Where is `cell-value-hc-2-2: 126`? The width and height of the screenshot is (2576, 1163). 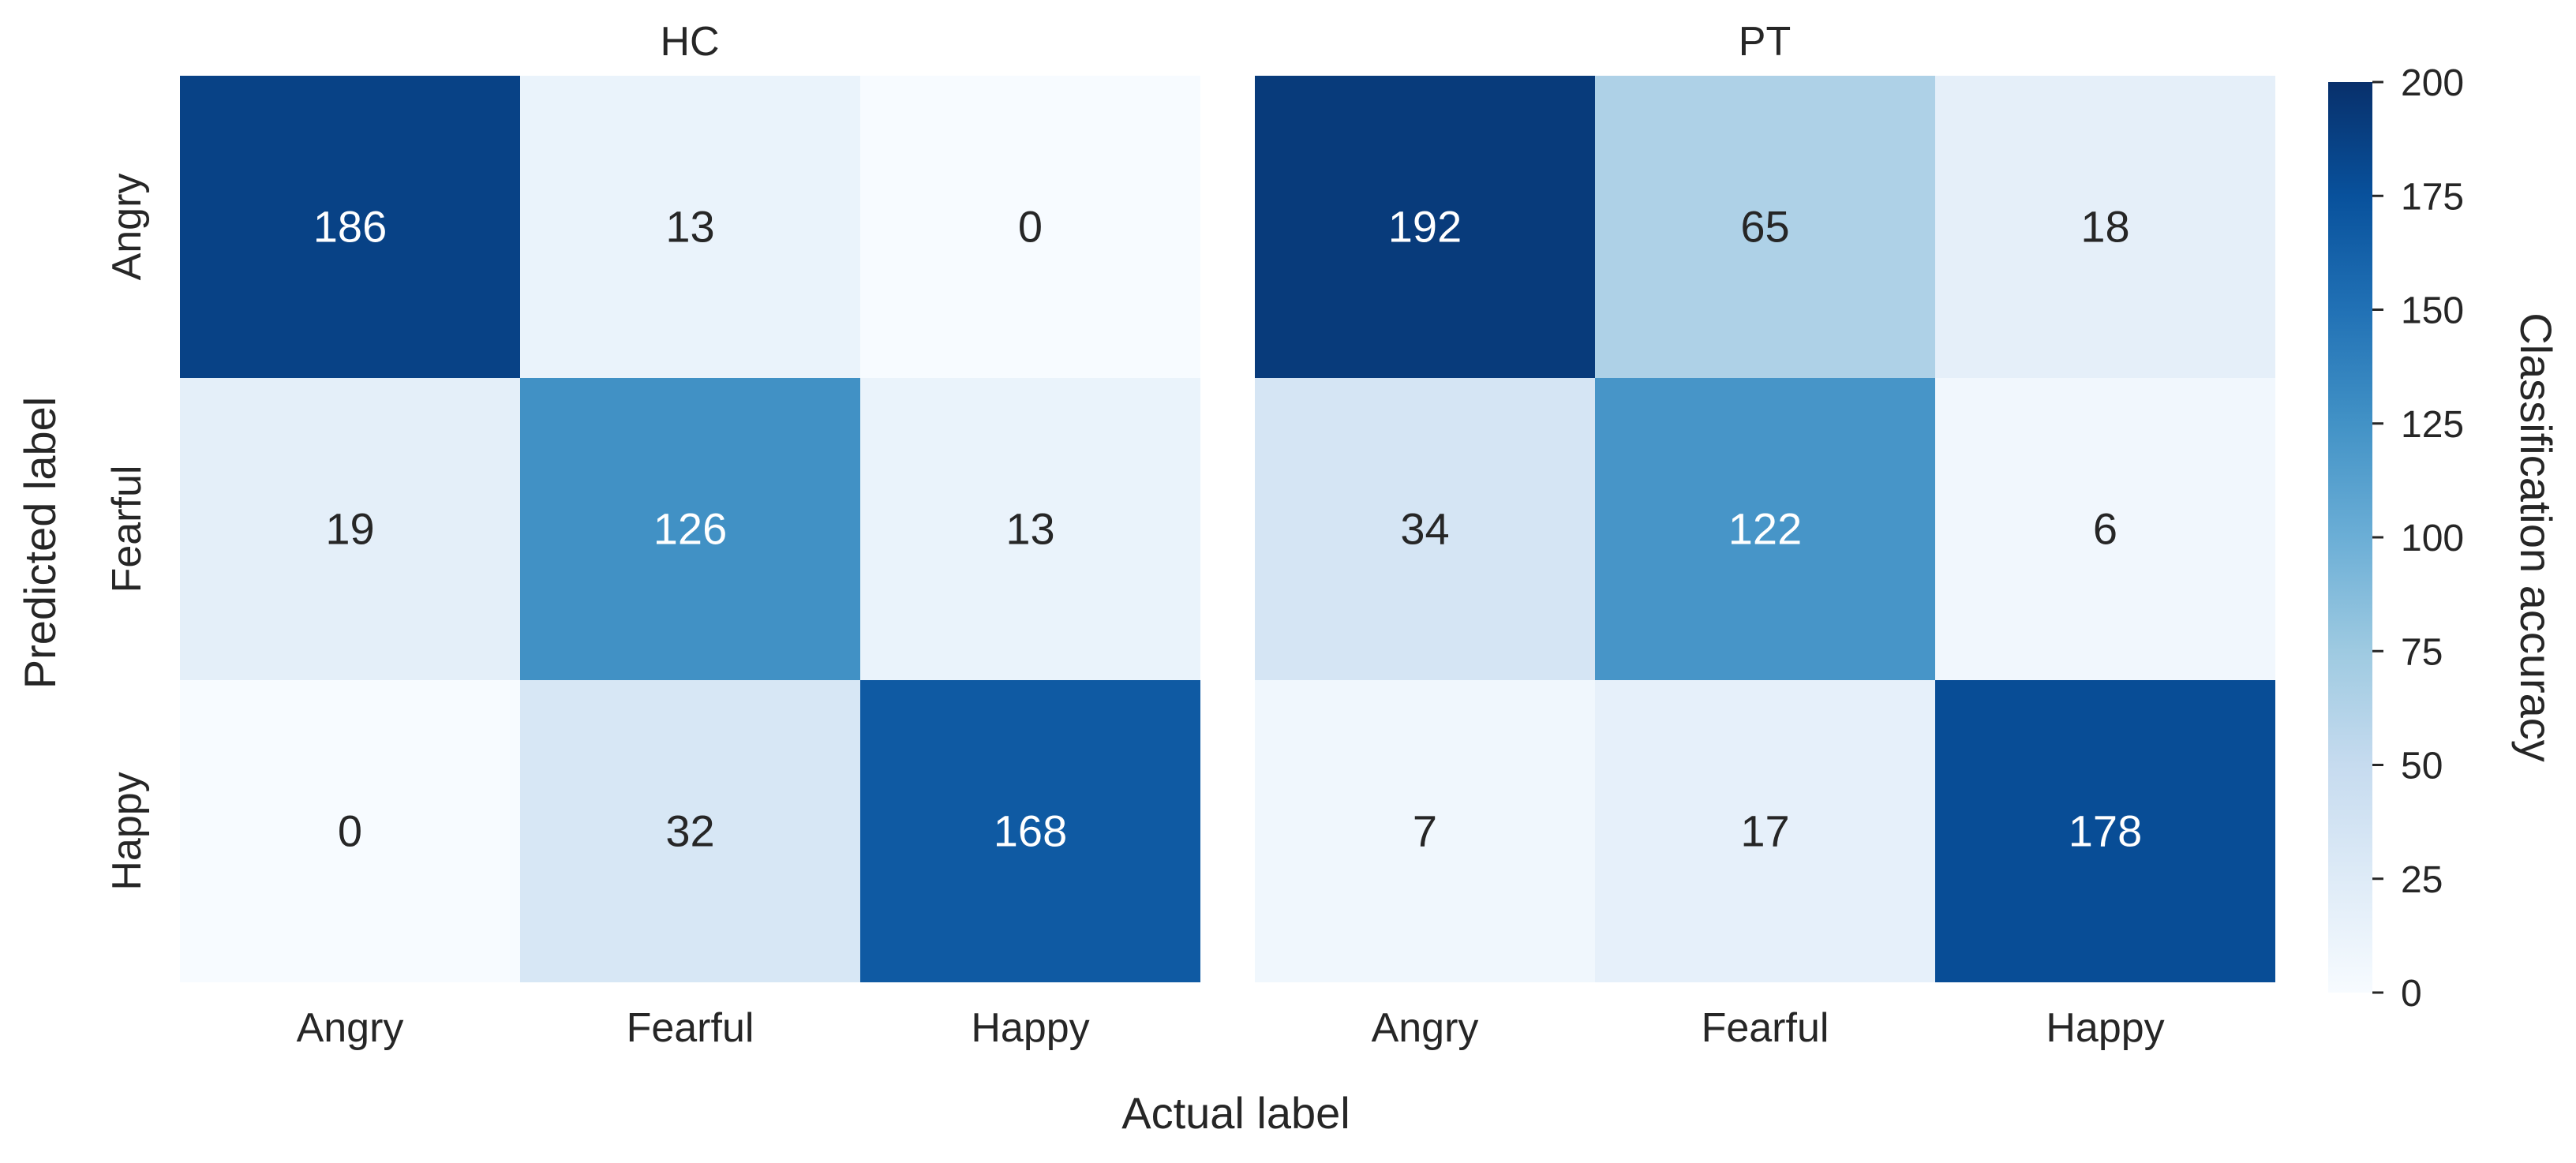
cell-value-hc-2-2: 126 is located at coordinates (690, 529).